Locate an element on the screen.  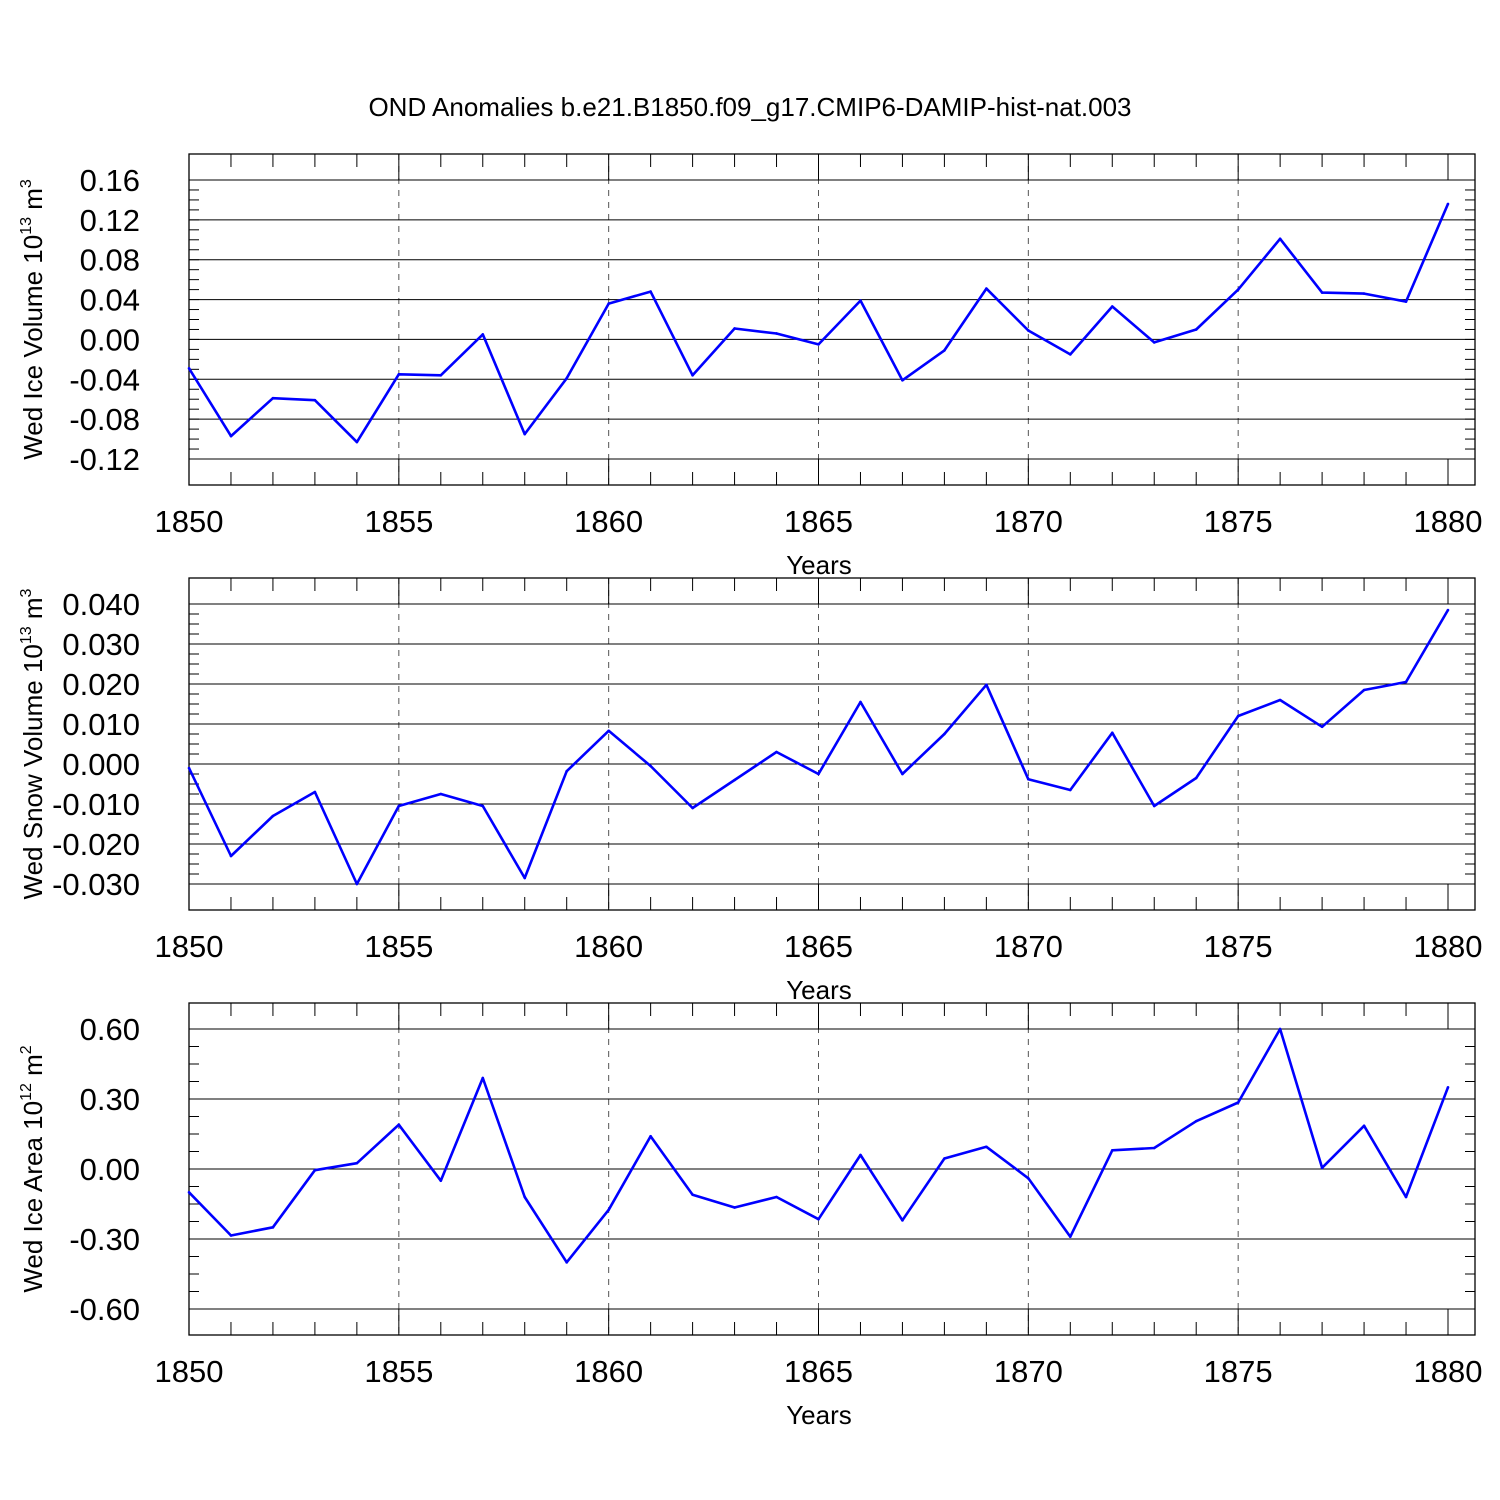
y-axis-label: Wed Snow Volume 1013 m3 is located at coordinates (33, 743).